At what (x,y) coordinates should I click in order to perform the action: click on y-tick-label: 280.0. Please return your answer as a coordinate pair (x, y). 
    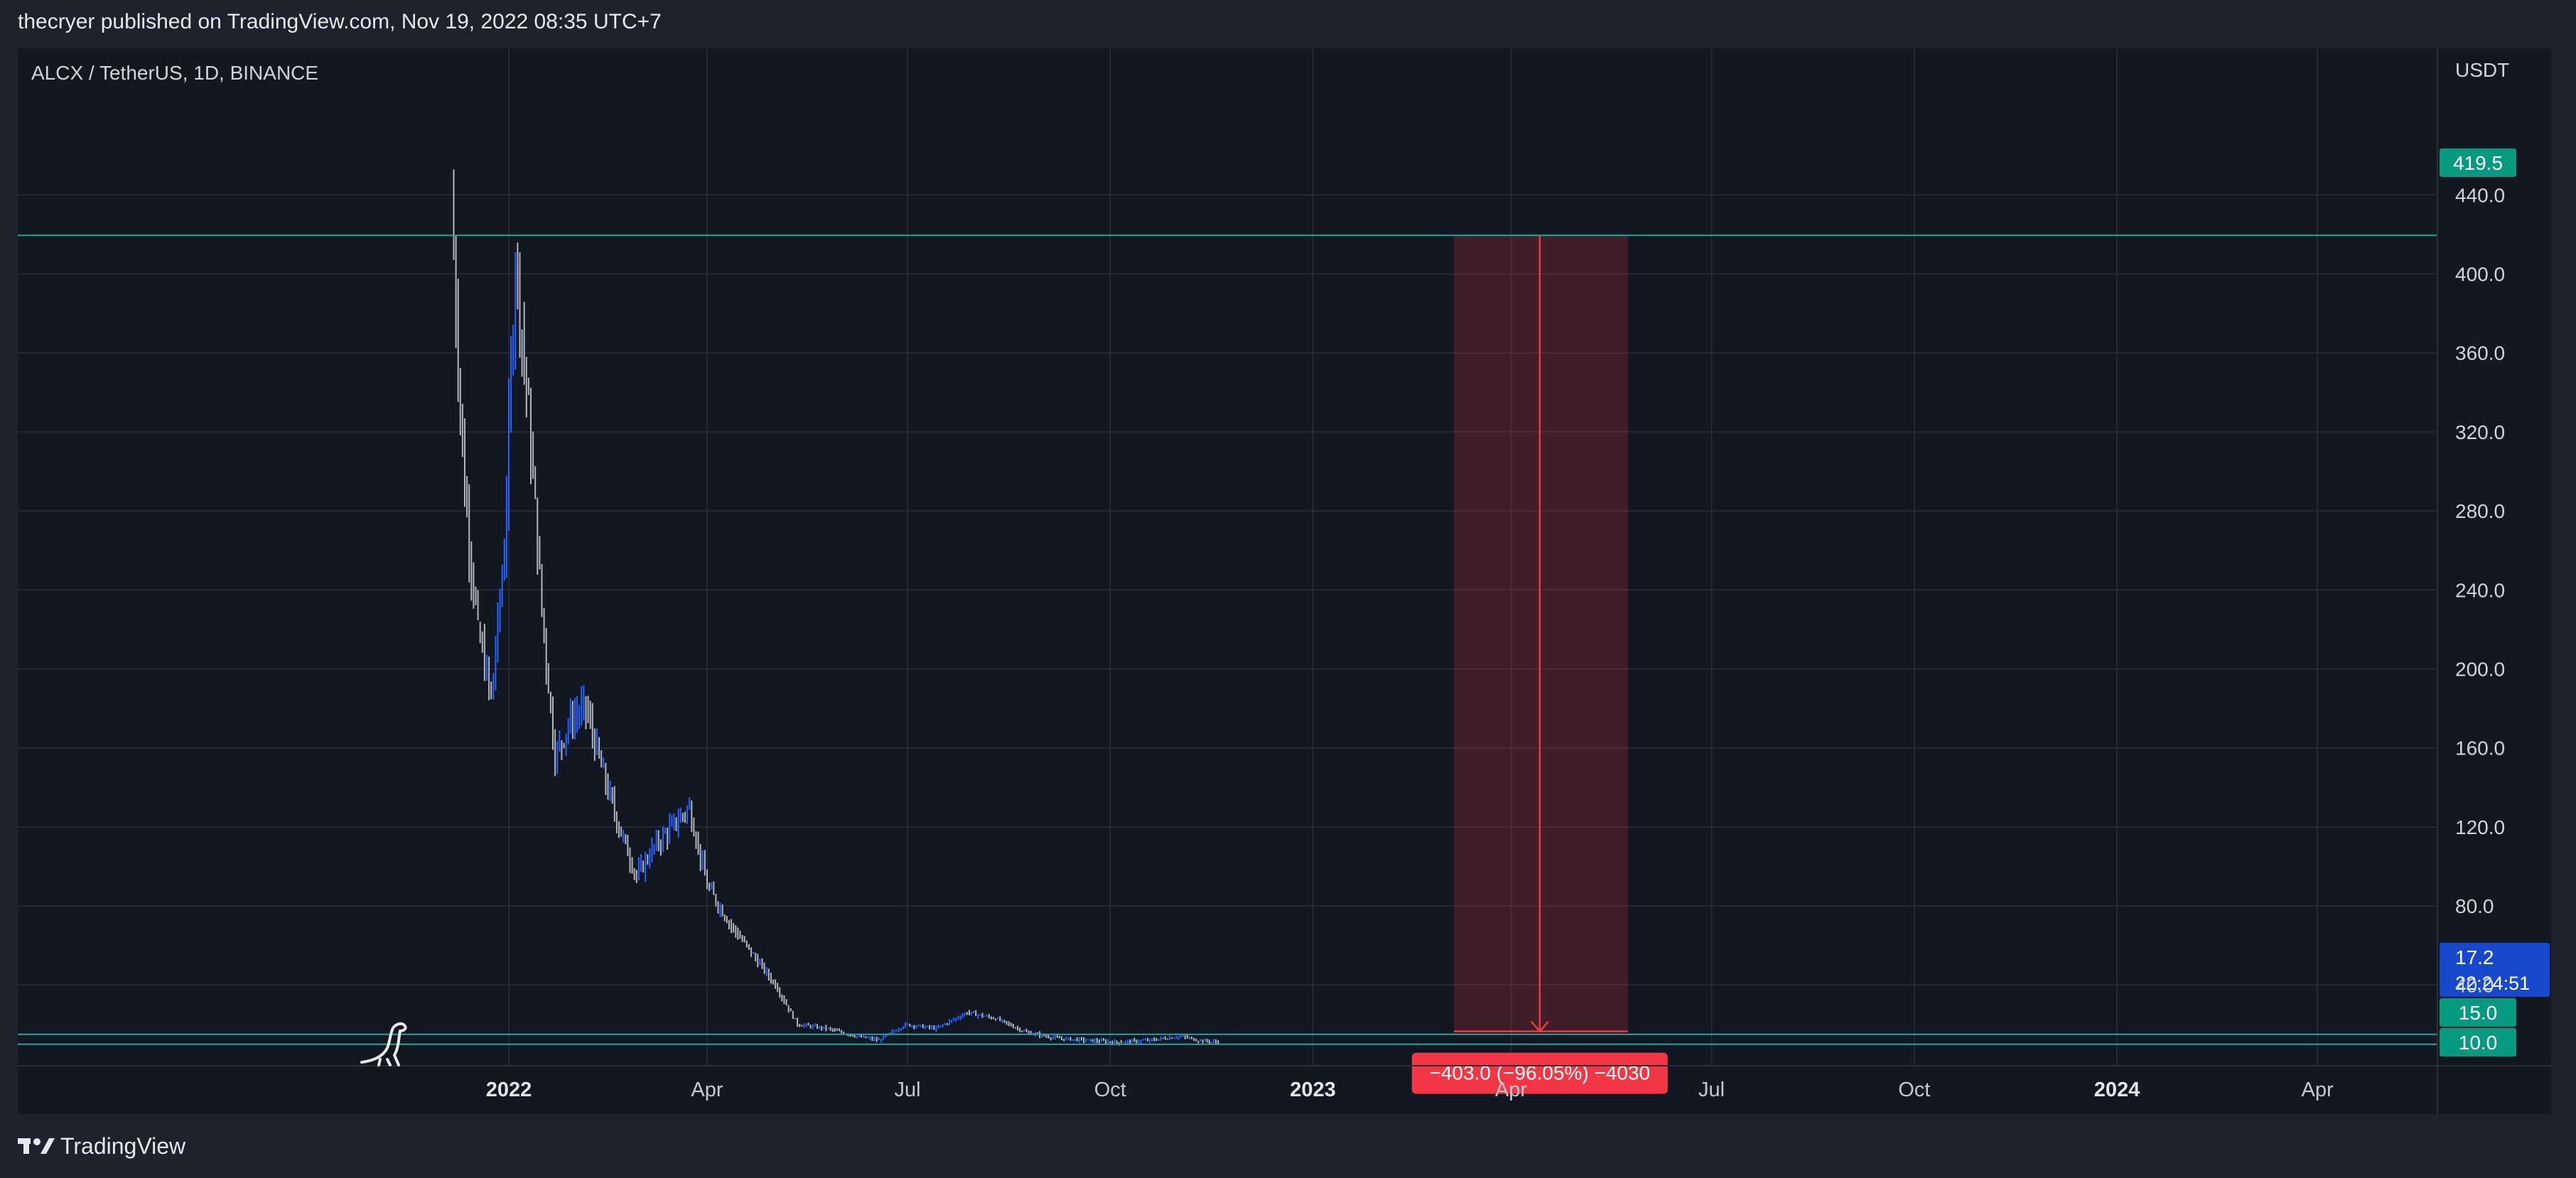
    Looking at the image, I should click on (2480, 511).